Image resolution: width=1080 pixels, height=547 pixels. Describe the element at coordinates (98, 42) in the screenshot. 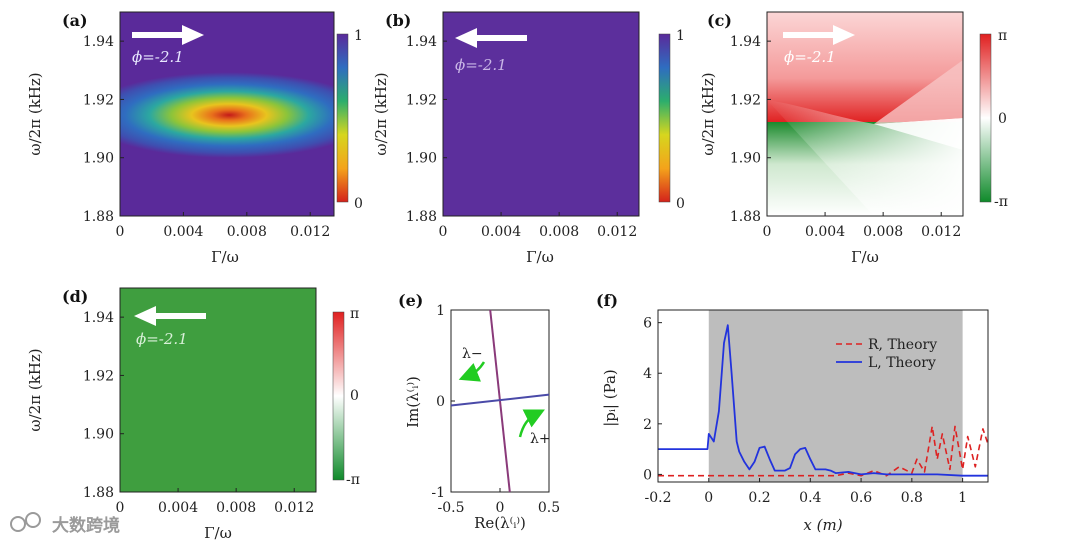

I see `panel-a-ytick-label: 1.94` at that location.